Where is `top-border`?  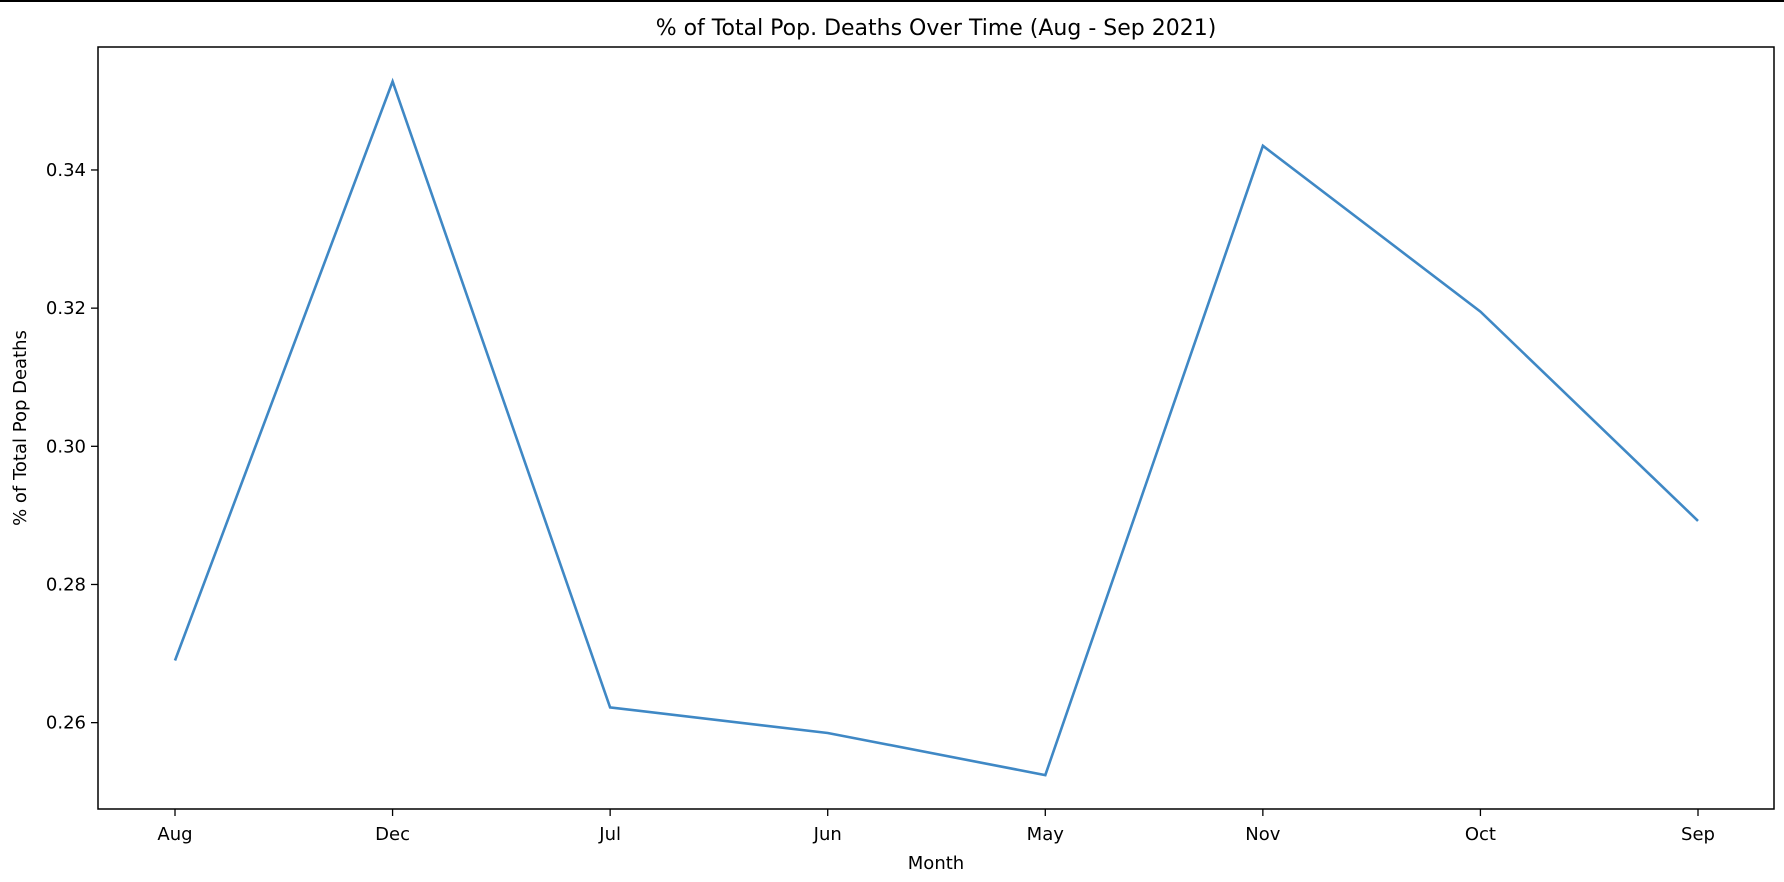 top-border is located at coordinates (892, 1).